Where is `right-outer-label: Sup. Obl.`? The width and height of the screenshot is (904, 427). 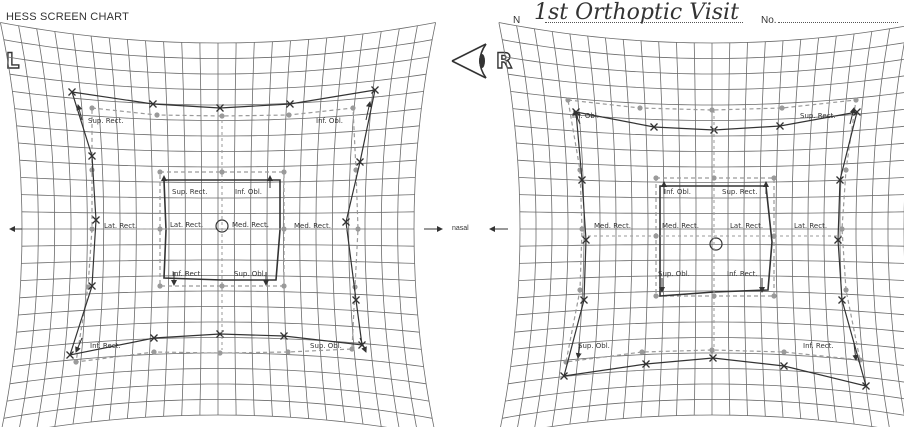 right-outer-label: Sup. Obl. is located at coordinates (594, 346).